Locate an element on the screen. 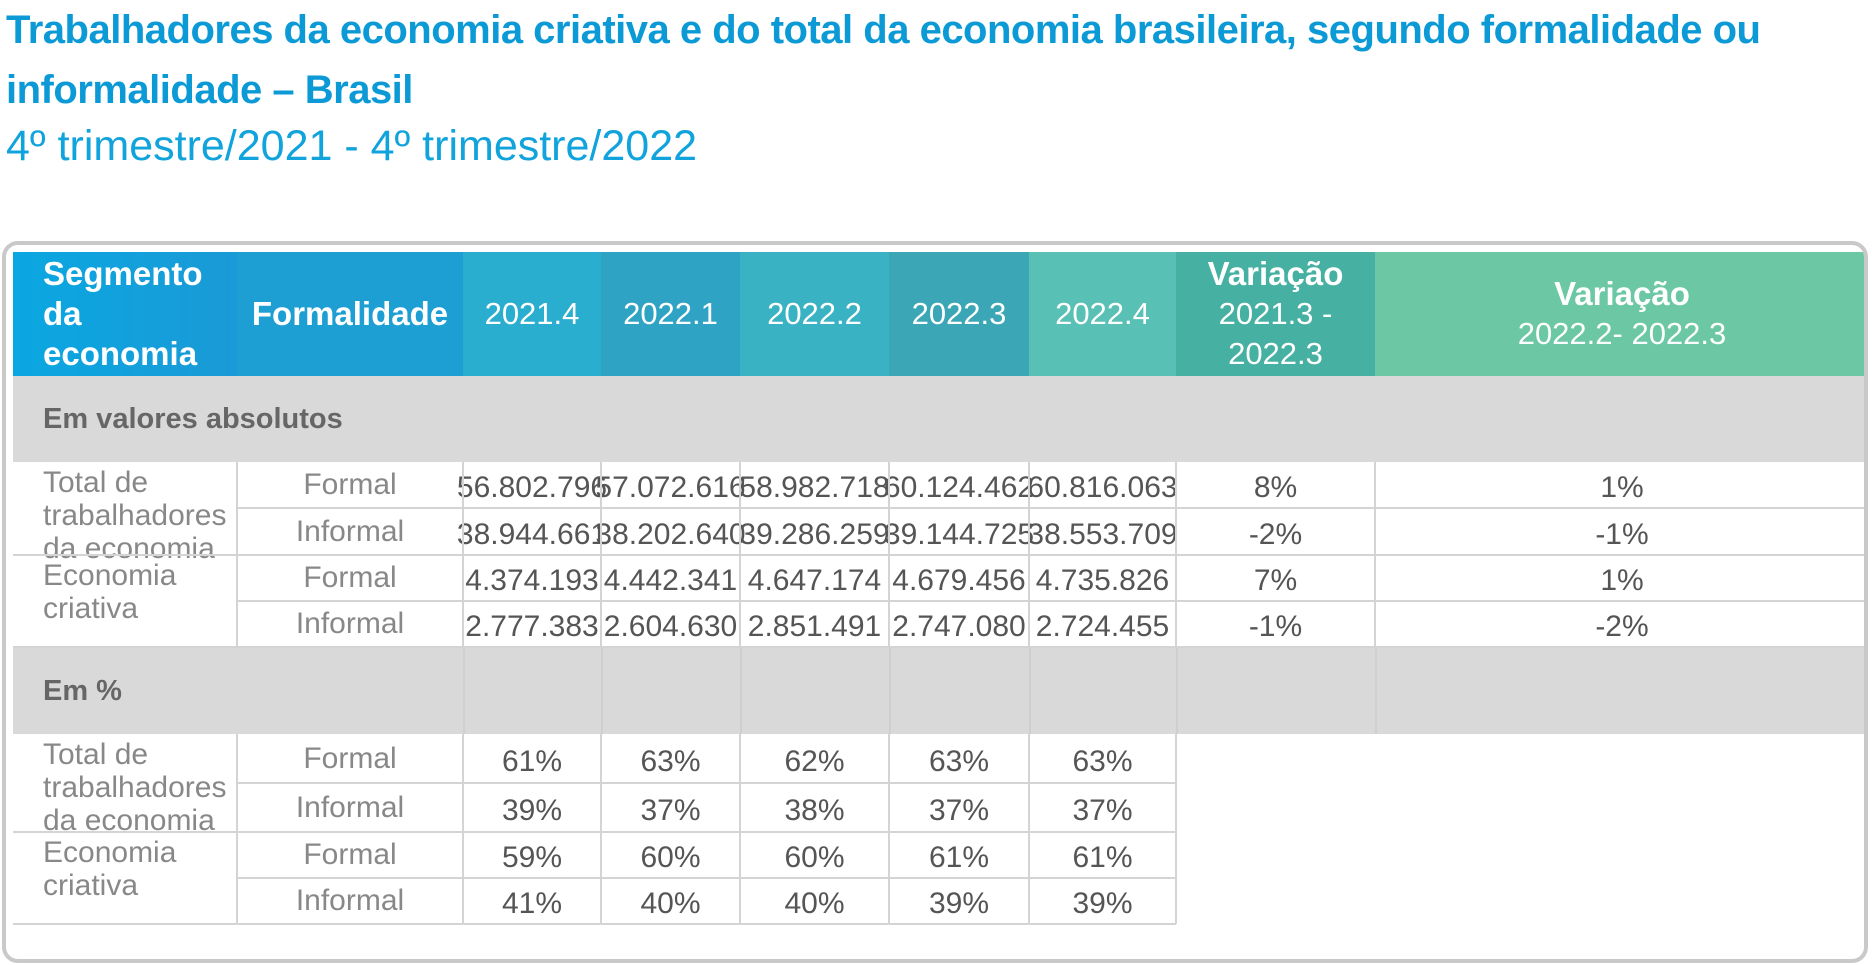 The image size is (1872, 965). variation-cell: 7% is located at coordinates (1275, 580).